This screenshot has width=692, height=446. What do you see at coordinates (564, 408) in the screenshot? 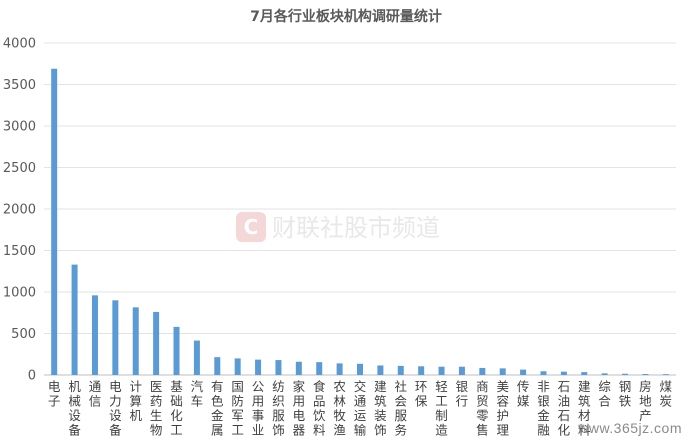
I see `x-tick-label: 石油石化` at bounding box center [564, 408].